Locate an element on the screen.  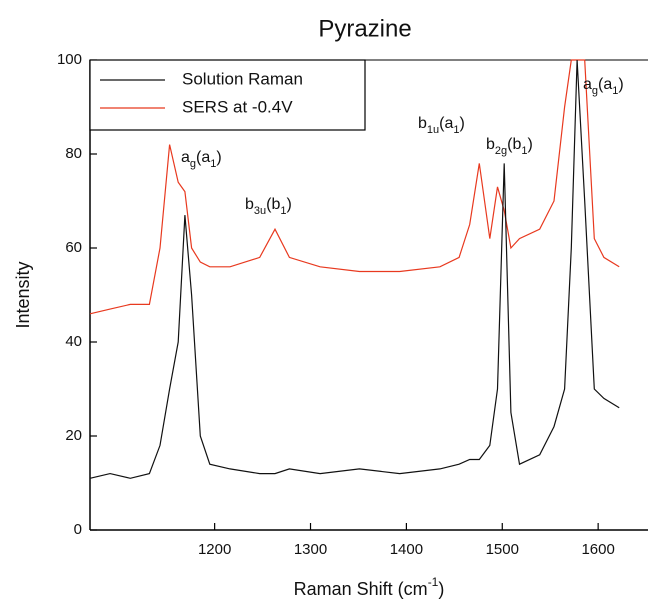
x-tick-label: 1300 is located at coordinates (310, 549).